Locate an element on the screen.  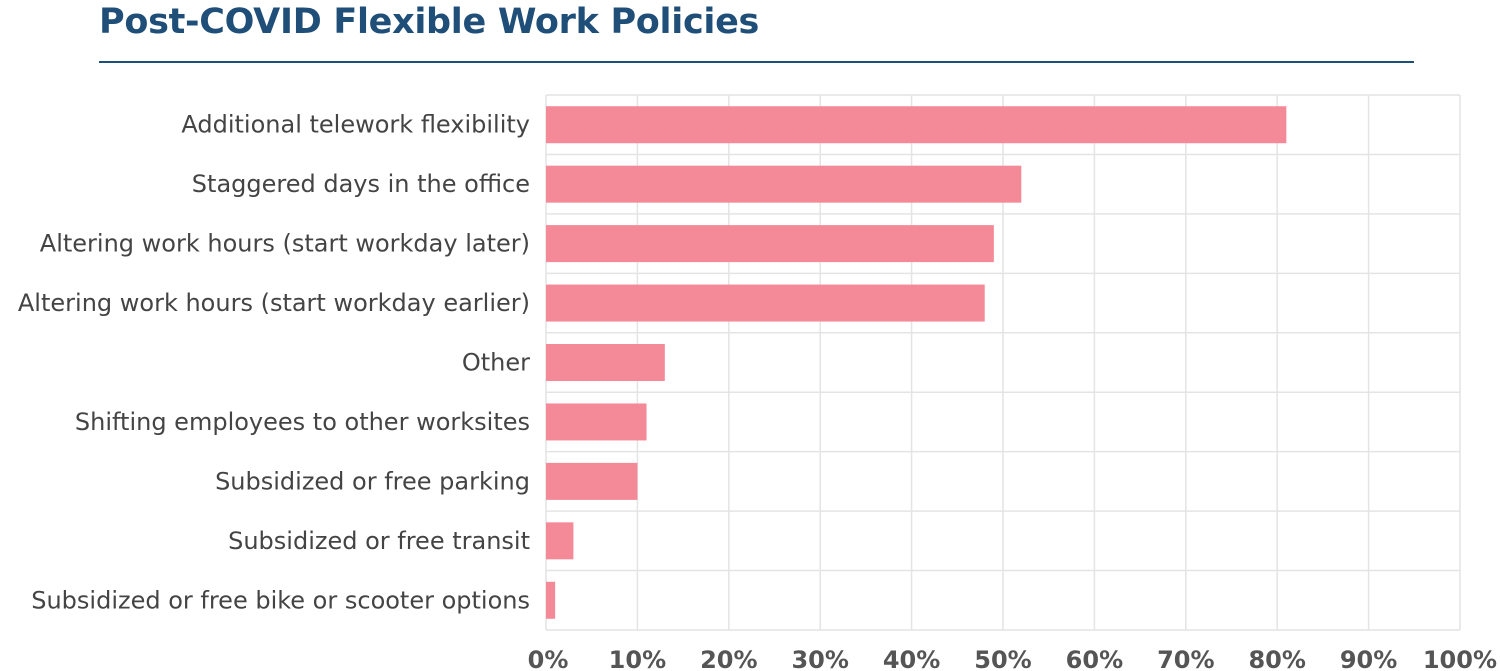
x-tick-label: 20% is located at coordinates (728, 658).